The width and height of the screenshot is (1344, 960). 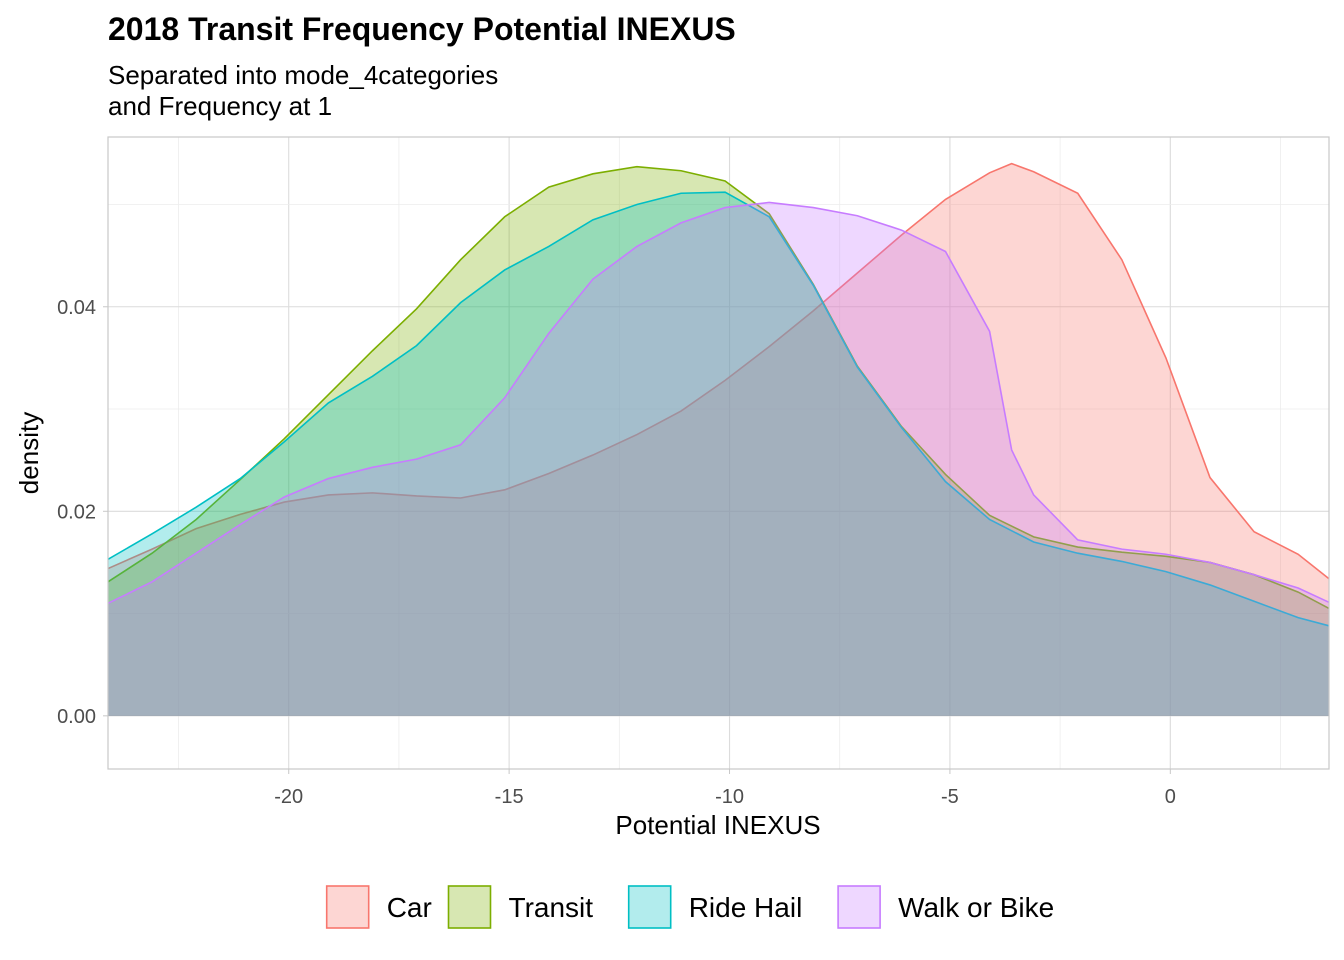 I want to click on legend-label-ride-hail: Ride Hail, so click(x=746, y=907).